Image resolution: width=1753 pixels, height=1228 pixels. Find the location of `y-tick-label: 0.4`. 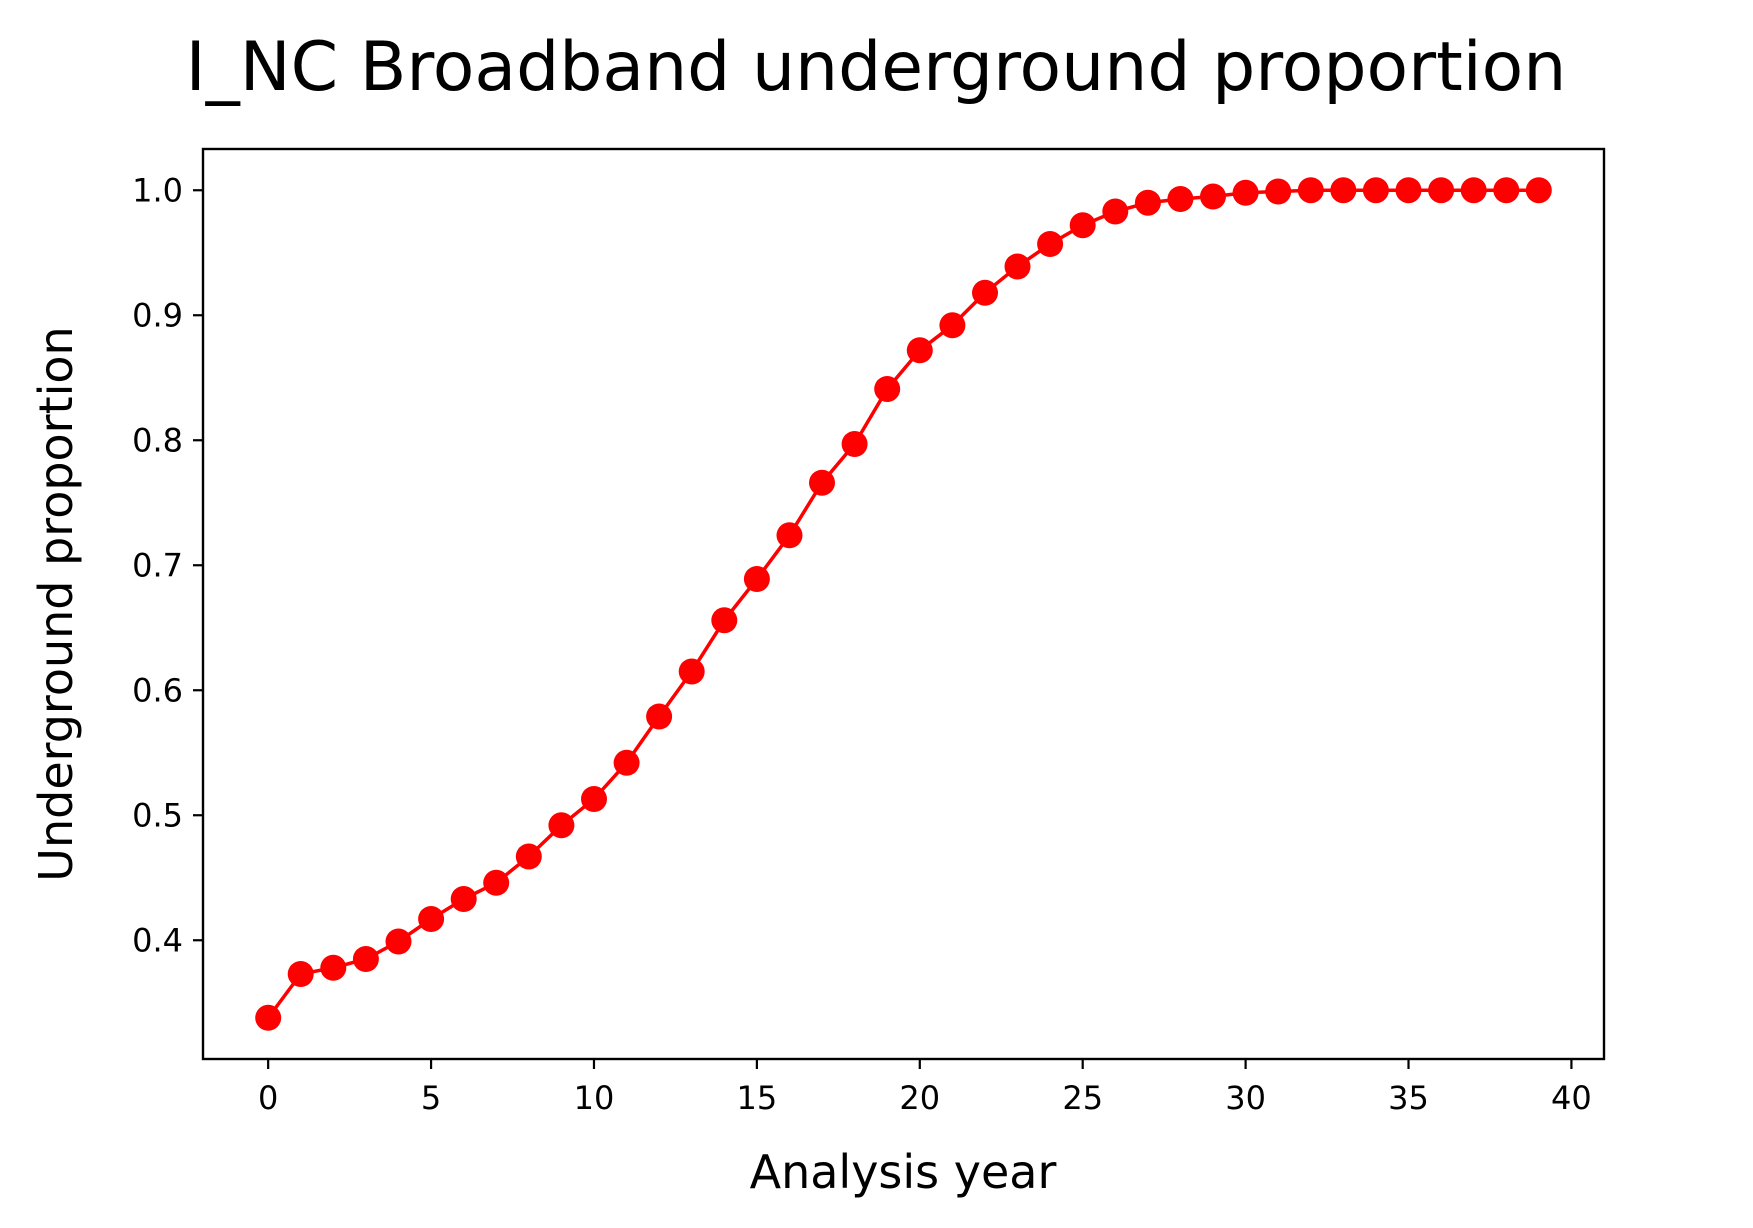

y-tick-label: 0.4 is located at coordinates (157, 940).